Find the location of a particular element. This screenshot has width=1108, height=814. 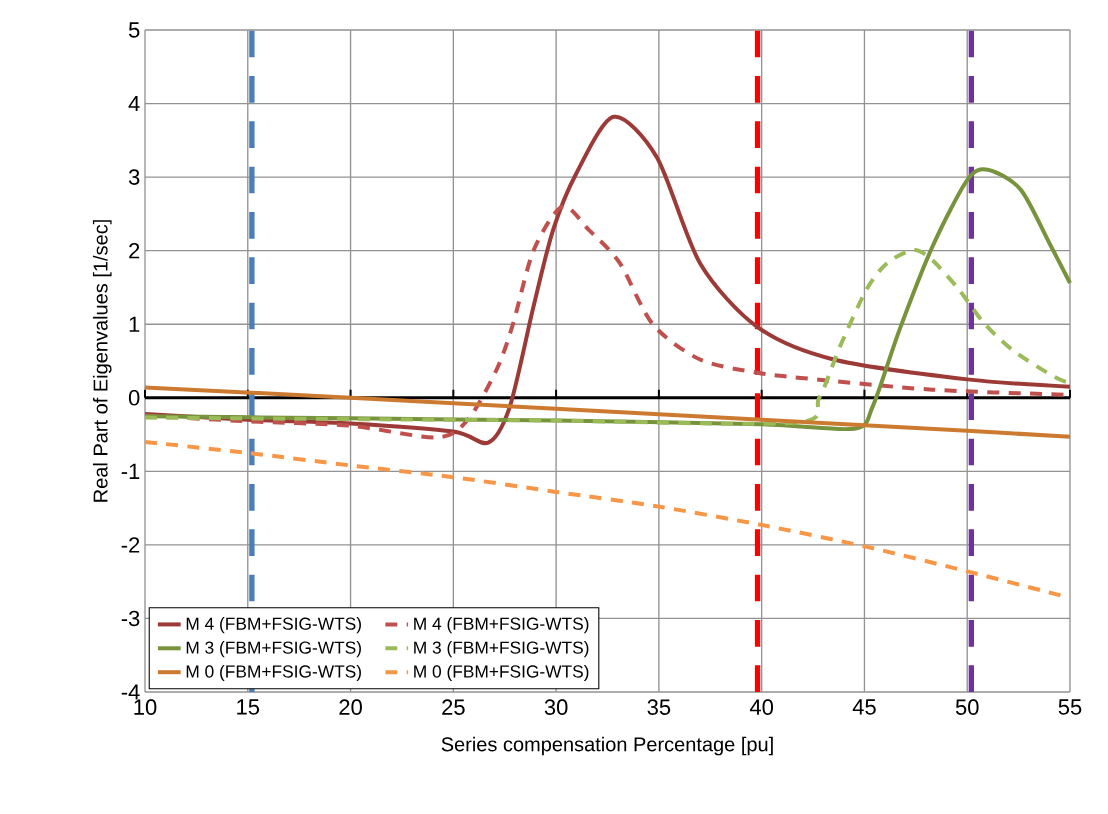

y-tick-label: -2 is located at coordinates (130, 545).